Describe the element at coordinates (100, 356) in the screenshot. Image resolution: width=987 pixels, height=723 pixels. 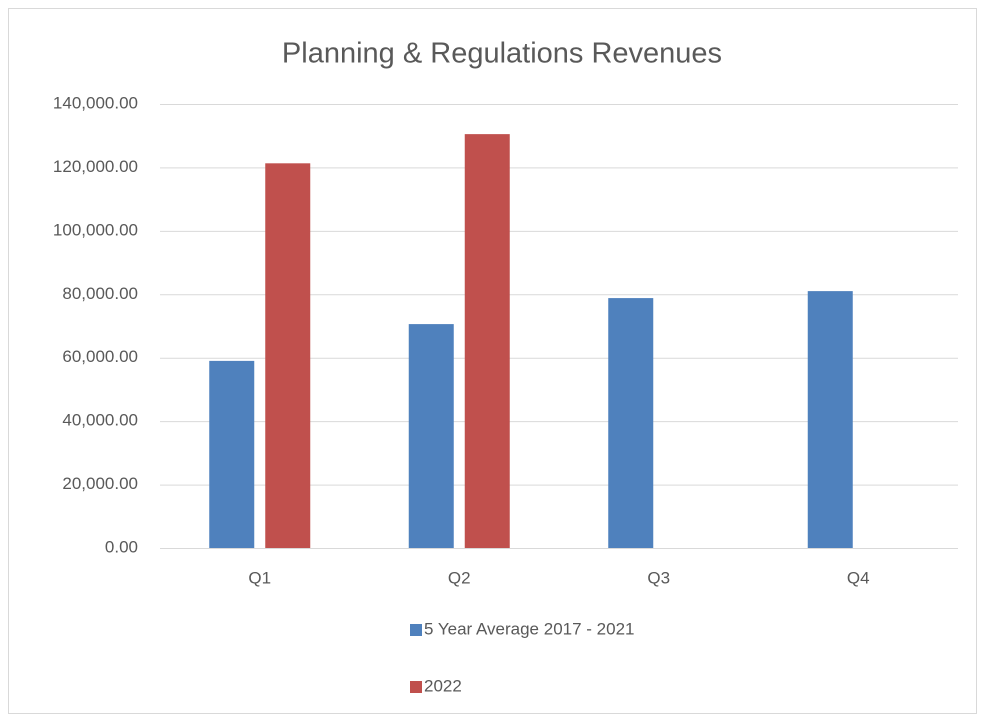
I see `y-tick-label: 60,000.00` at that location.